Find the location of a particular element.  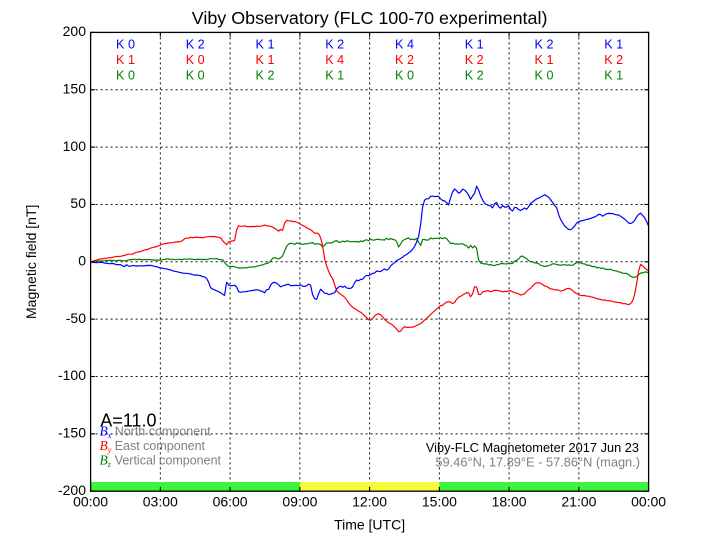

svg-text: A=11.0 is located at coordinates (128, 420).